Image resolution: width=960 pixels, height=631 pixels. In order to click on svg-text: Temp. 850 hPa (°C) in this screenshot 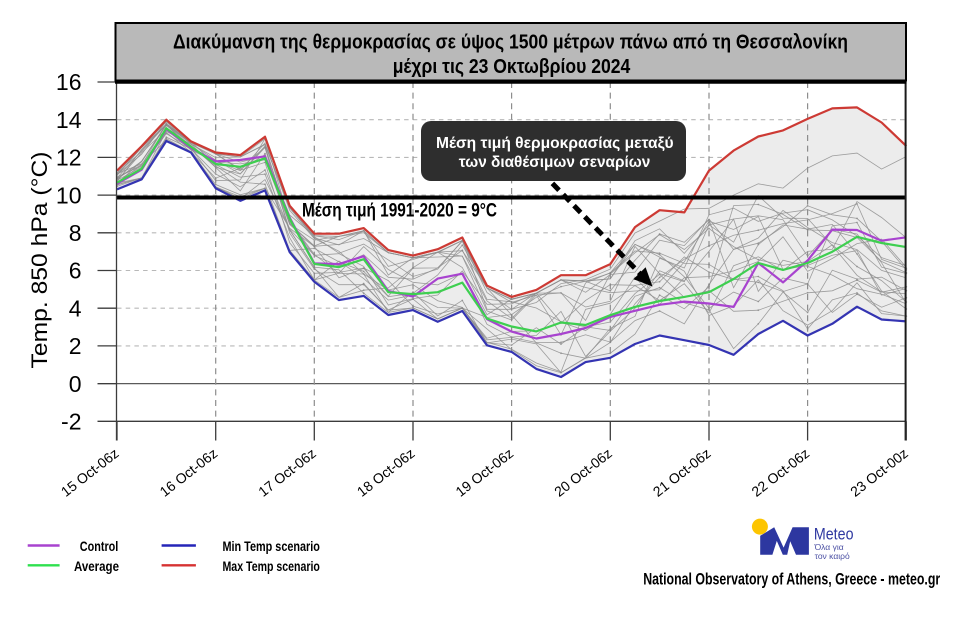, I will do `click(39, 260)`.